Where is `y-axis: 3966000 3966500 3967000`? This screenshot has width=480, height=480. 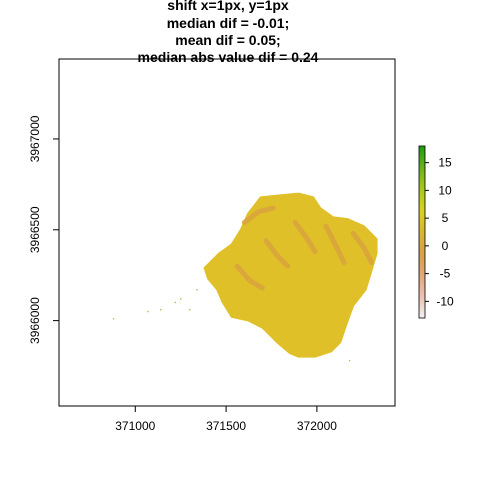
y-axis: 3966000 3966500 3967000 is located at coordinates (43, 229).